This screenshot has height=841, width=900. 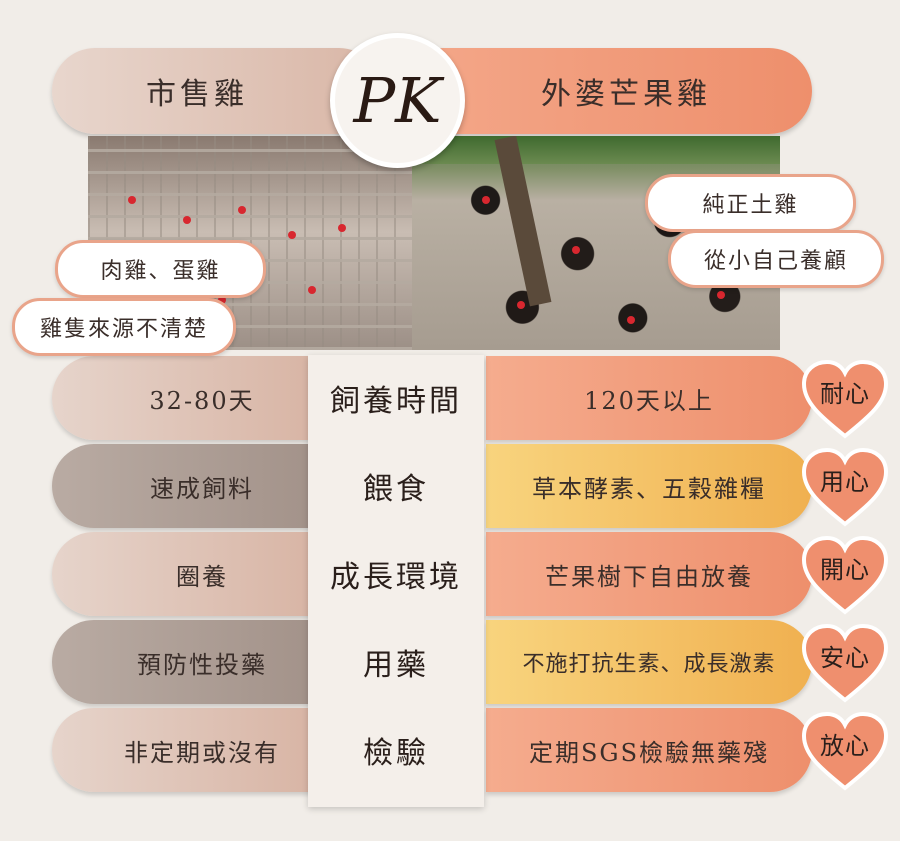 What do you see at coordinates (396, 489) in the screenshot?
I see `row-feed-label: 餵食` at bounding box center [396, 489].